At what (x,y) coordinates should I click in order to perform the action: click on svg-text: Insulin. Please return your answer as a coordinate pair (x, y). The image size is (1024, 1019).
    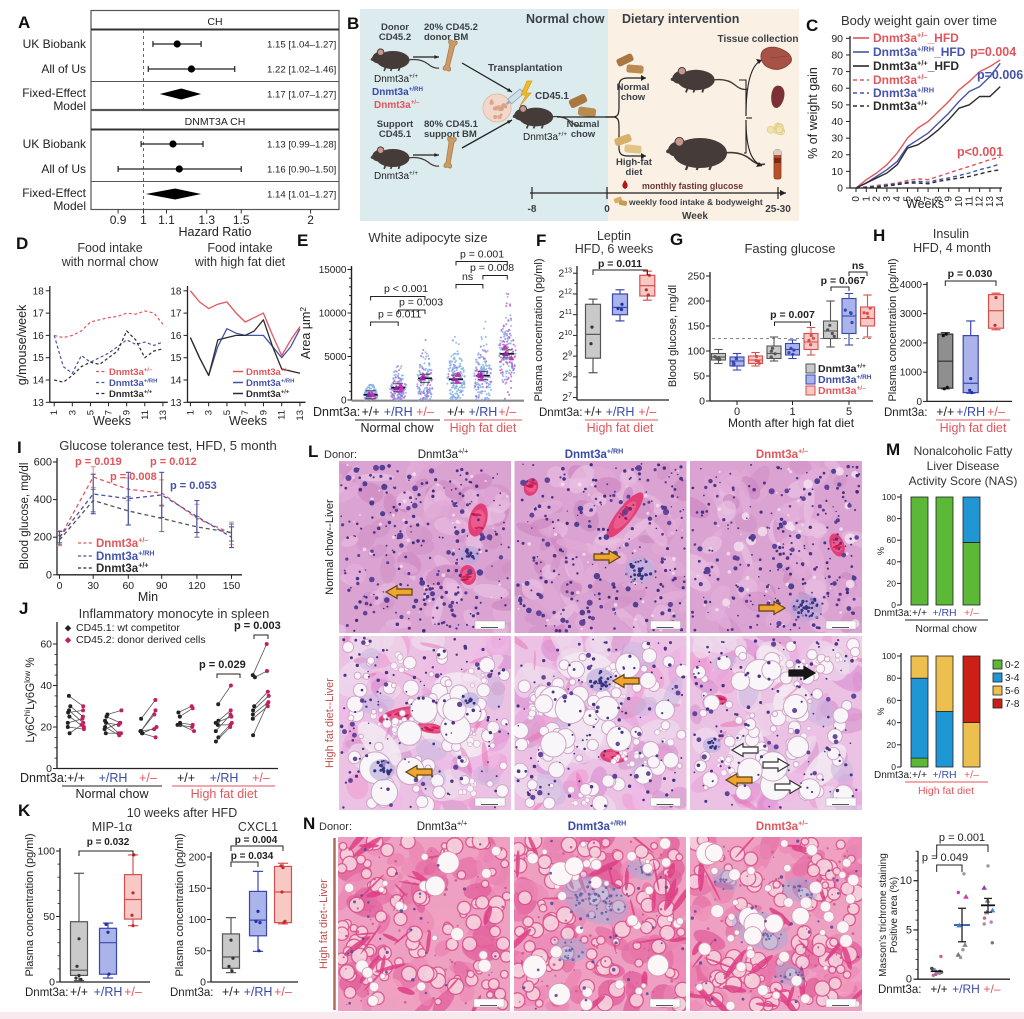
    Looking at the image, I should click on (951, 234).